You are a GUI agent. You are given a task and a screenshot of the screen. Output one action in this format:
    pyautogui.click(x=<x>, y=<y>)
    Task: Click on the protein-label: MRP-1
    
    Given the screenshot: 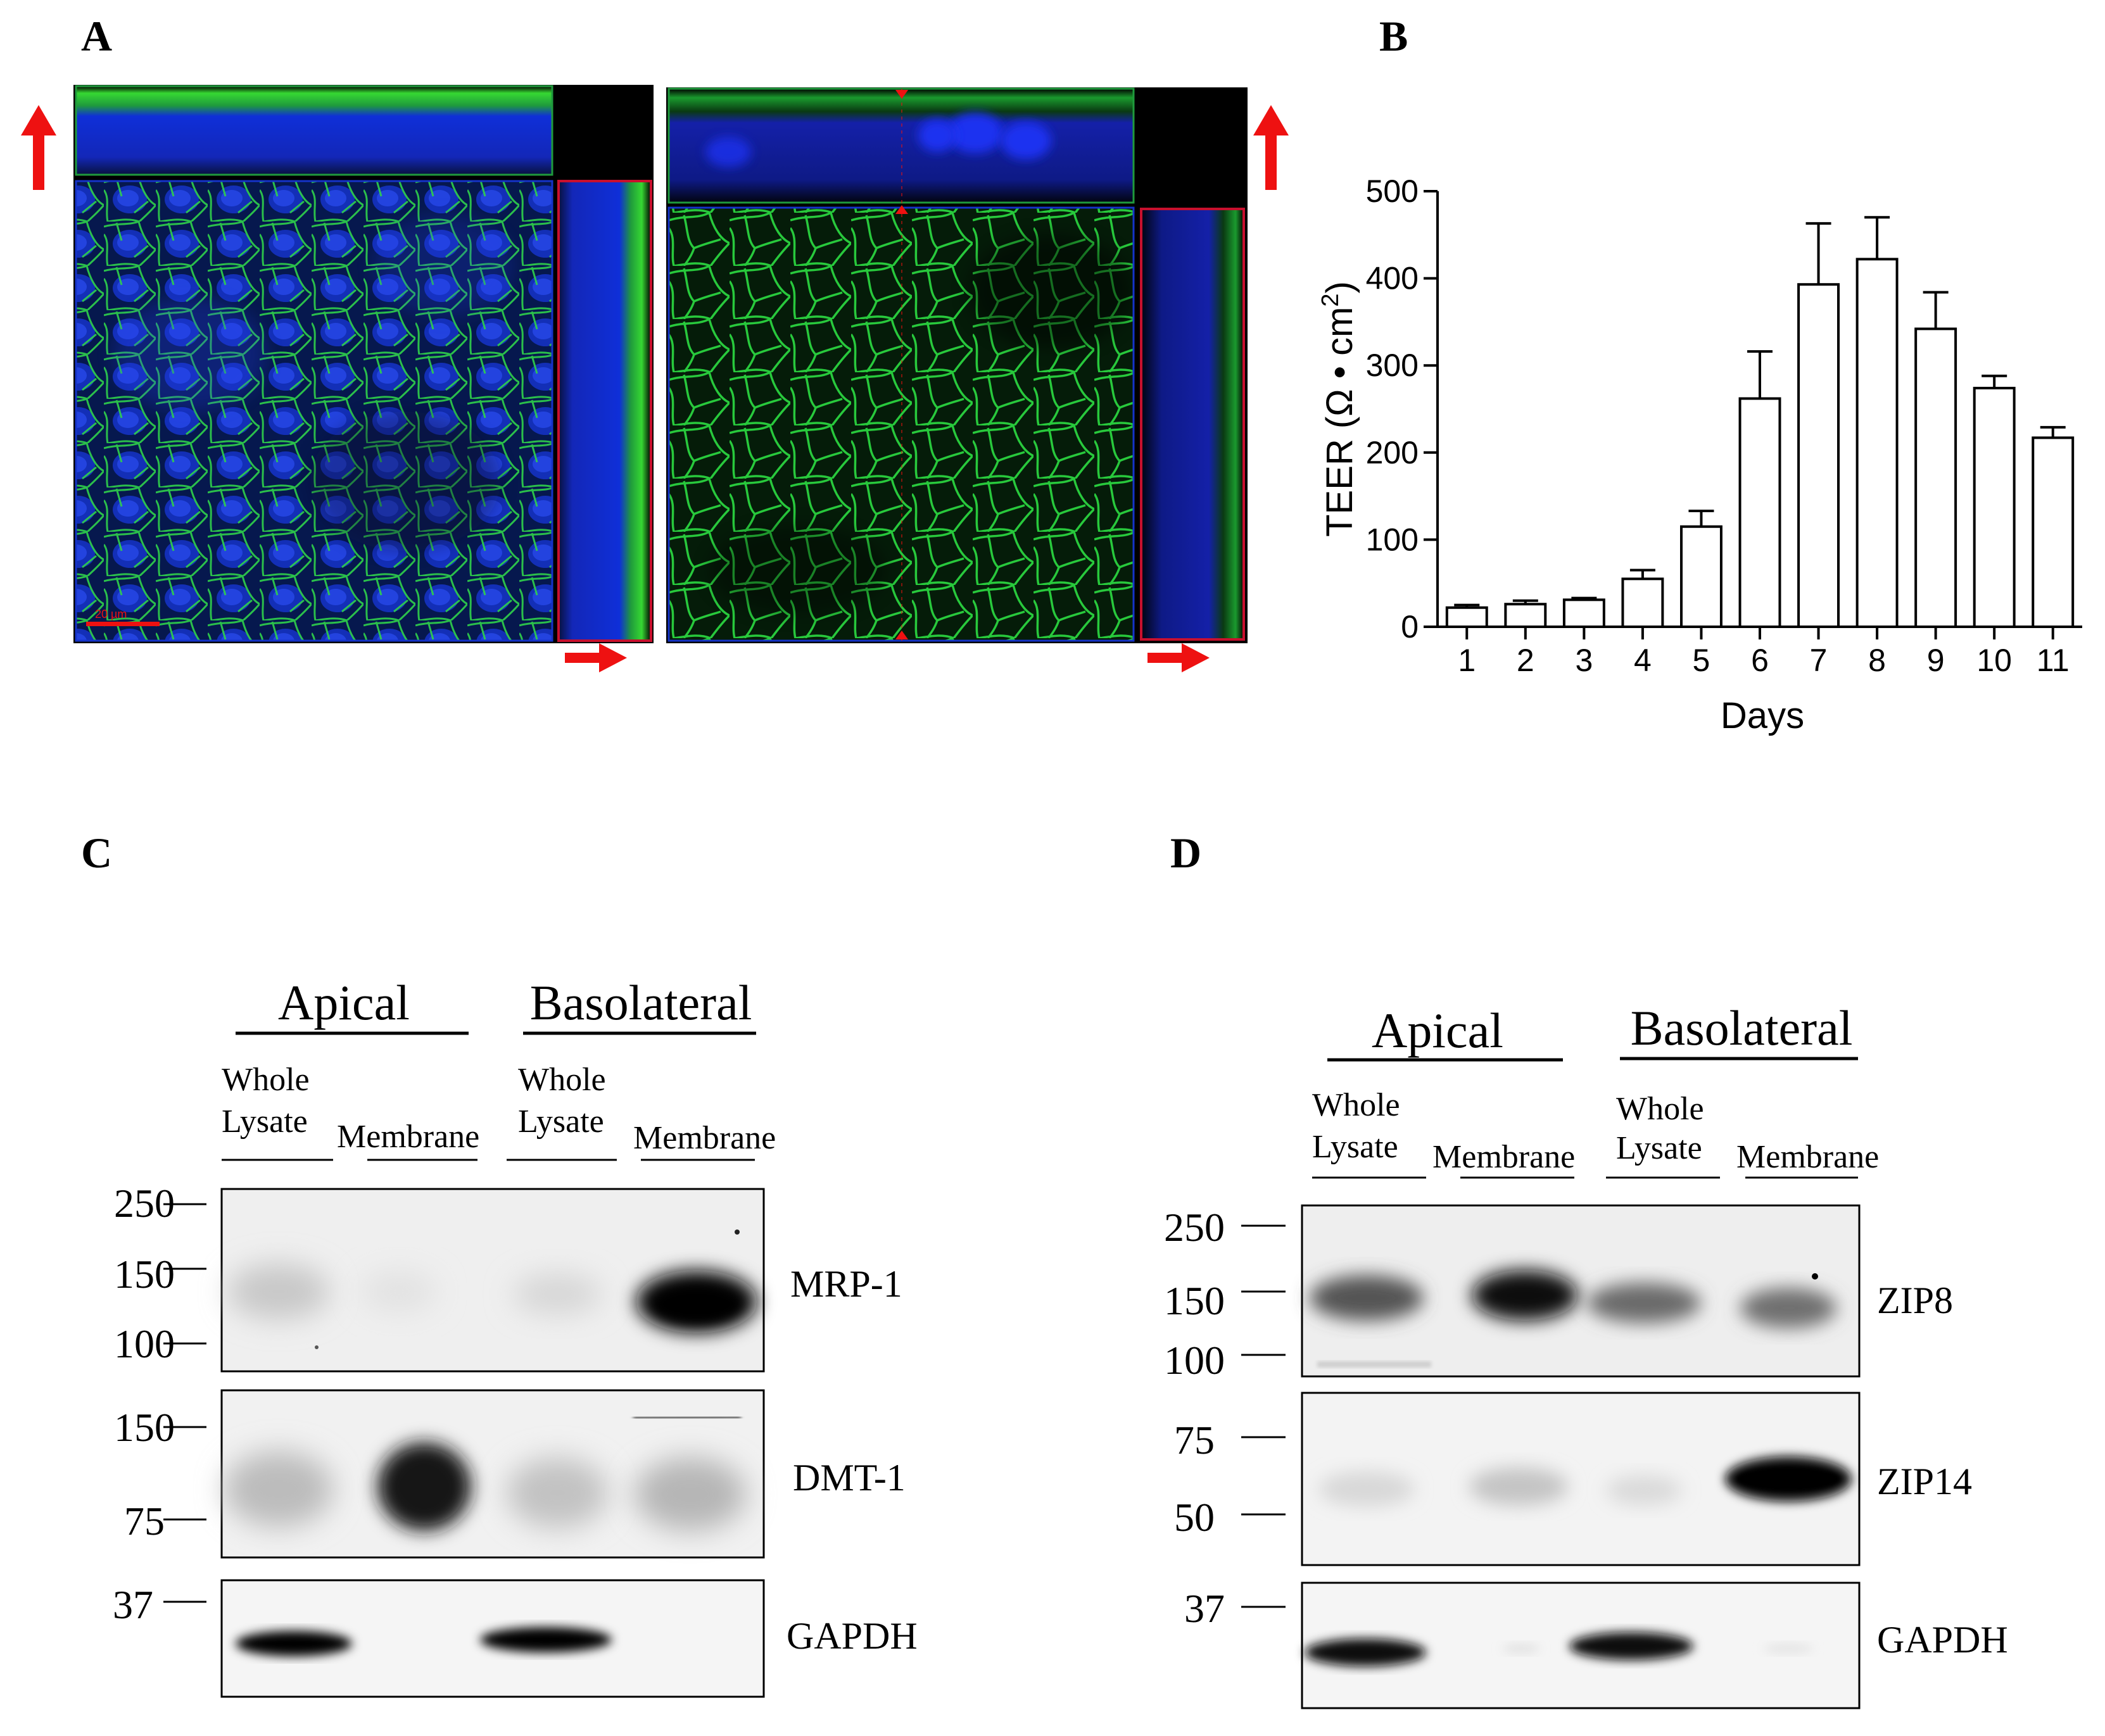 What is the action you would take?
    pyautogui.click(x=846, y=1284)
    